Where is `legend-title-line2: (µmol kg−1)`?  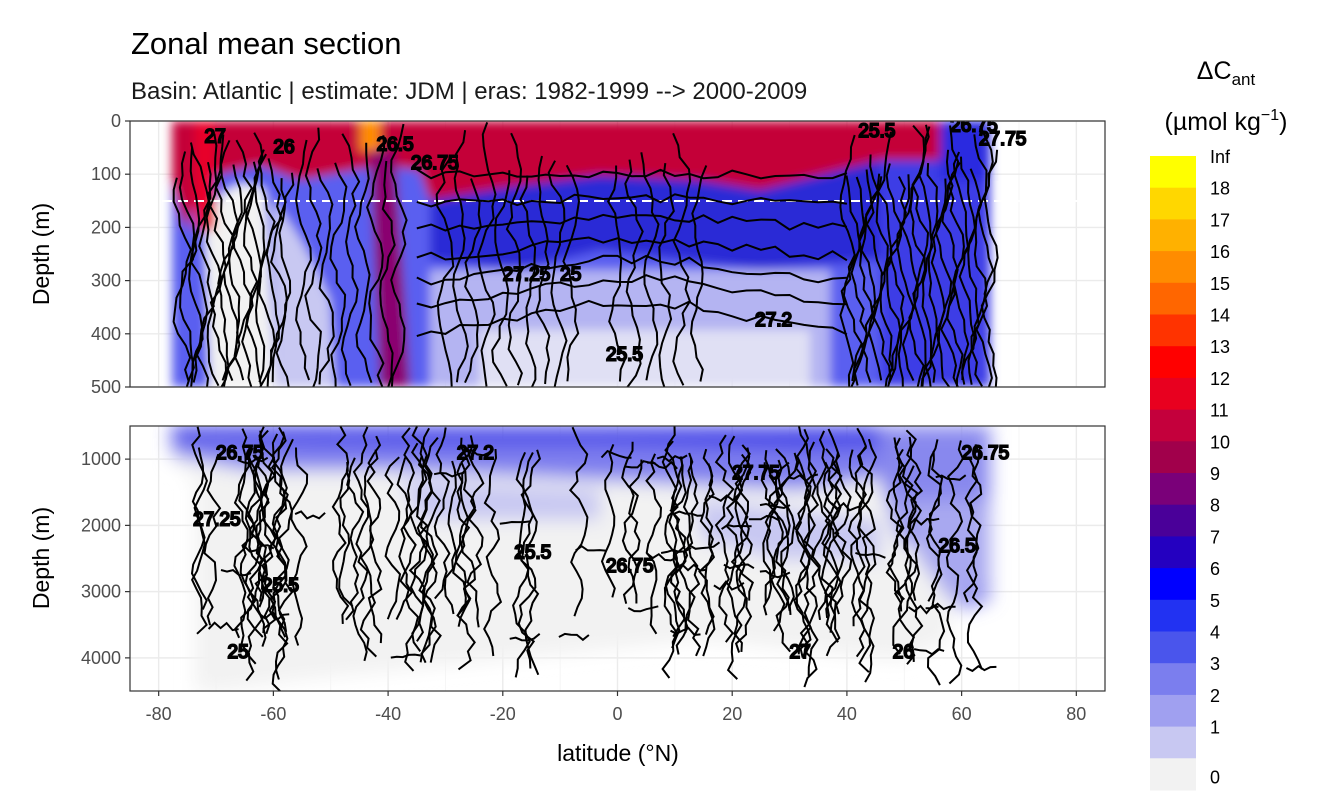
legend-title-line2: (µmol kg−1) is located at coordinates (1226, 121).